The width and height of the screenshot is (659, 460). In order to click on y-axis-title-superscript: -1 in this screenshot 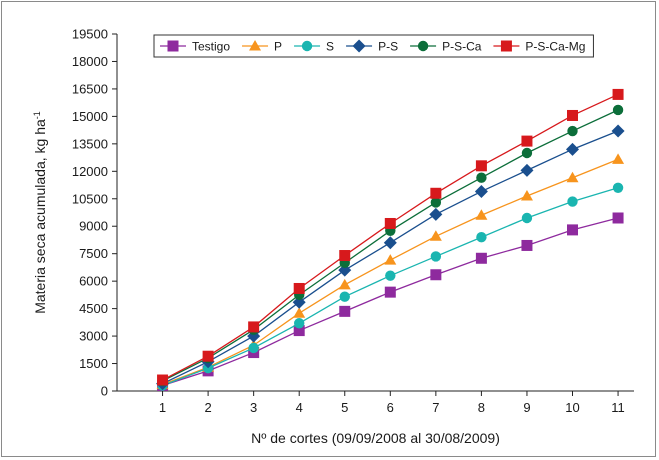, I will do `click(37, 115)`.